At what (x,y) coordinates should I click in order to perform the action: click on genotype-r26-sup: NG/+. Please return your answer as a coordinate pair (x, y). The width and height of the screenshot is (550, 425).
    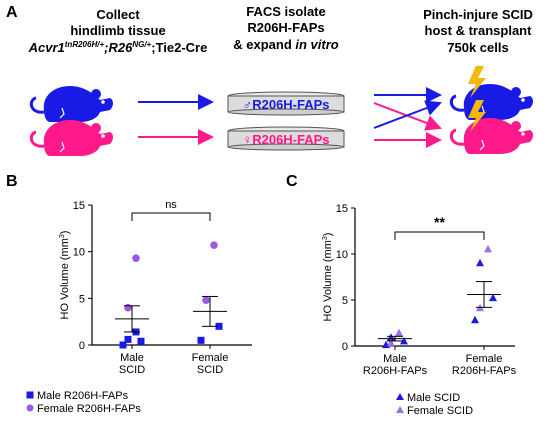
    Looking at the image, I should click on (141, 44).